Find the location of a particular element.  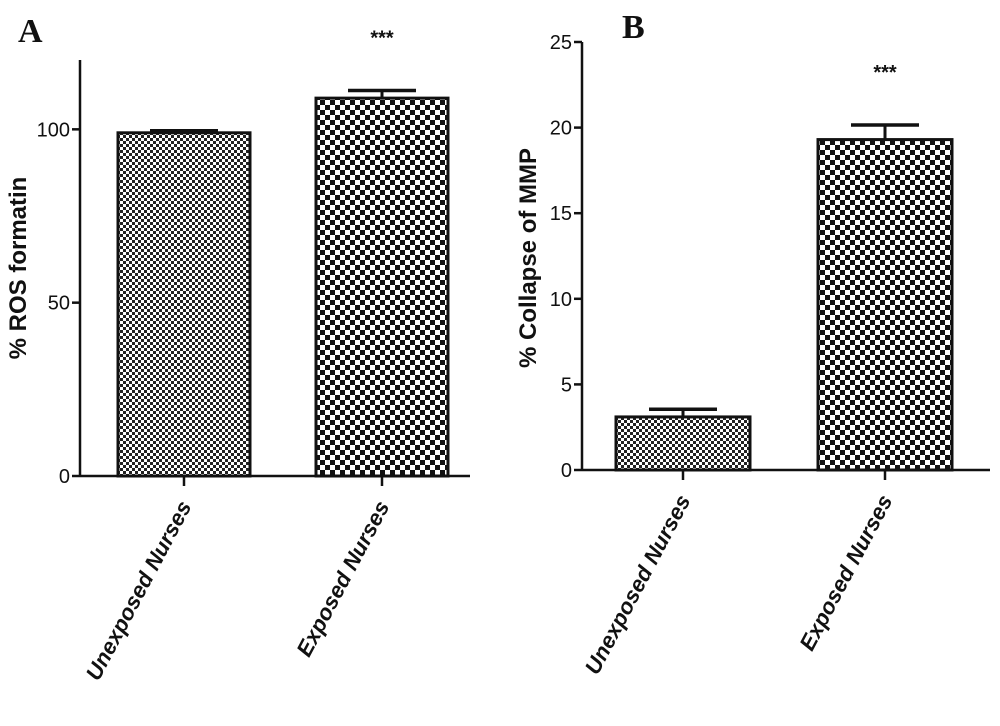

panel-a-significance-label: *** is located at coordinates (382, 39).